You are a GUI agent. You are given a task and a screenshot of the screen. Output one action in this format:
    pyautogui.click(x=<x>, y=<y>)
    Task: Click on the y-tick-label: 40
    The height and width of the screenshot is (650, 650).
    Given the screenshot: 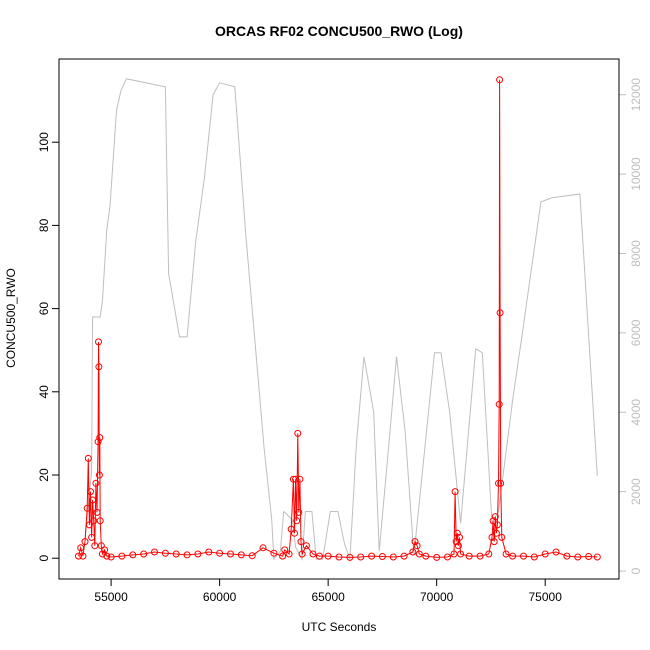 What is the action you would take?
    pyautogui.click(x=44, y=392)
    